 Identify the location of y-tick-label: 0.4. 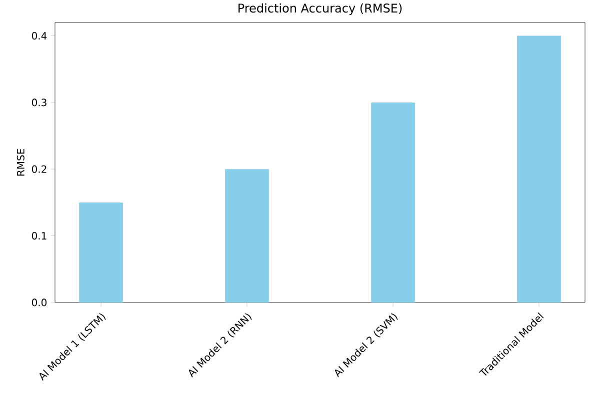
(39, 36).